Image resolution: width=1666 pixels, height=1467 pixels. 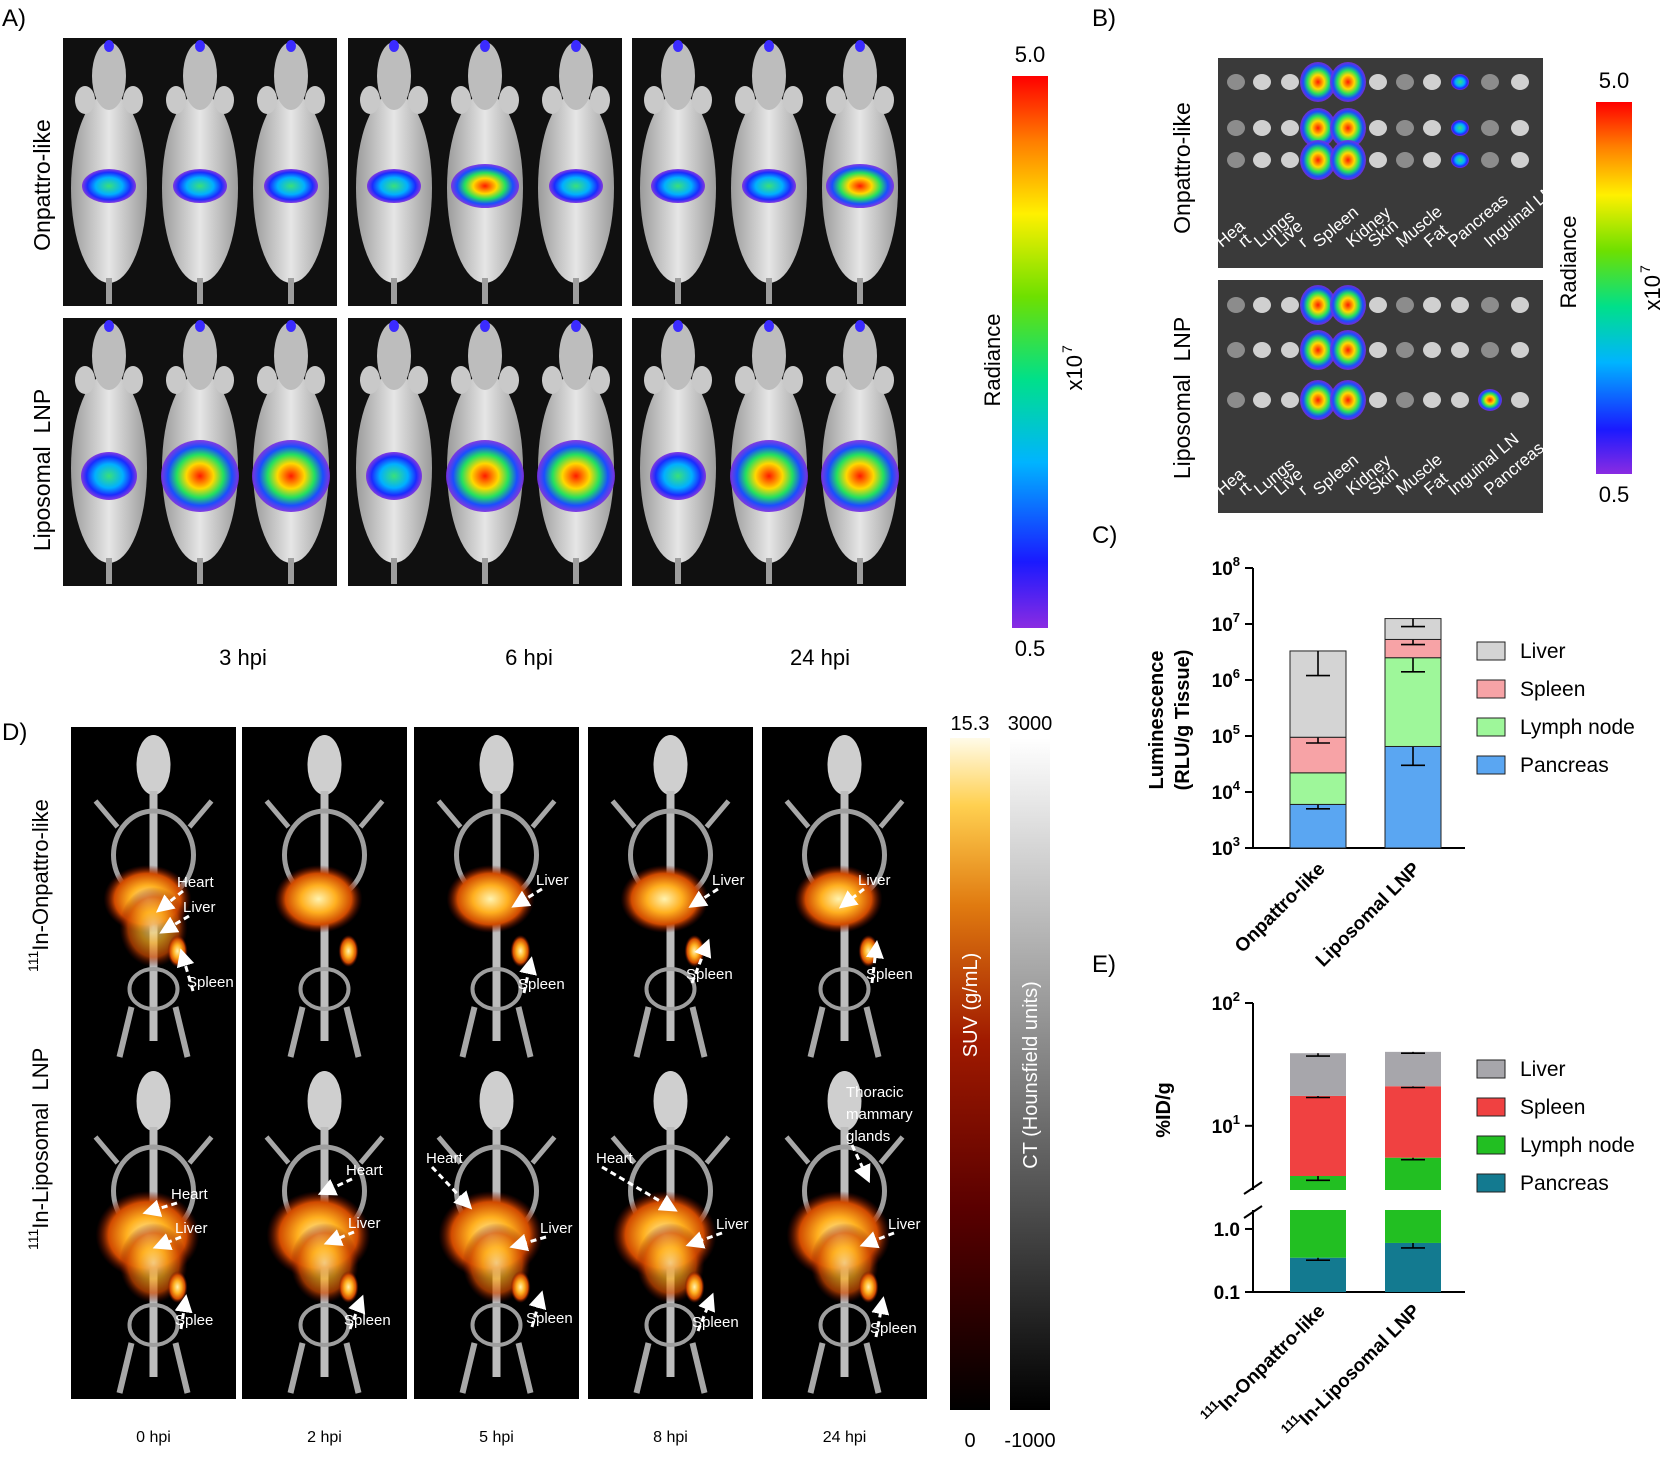 I want to click on panel-d-suv-min: 0, so click(x=969, y=1441).